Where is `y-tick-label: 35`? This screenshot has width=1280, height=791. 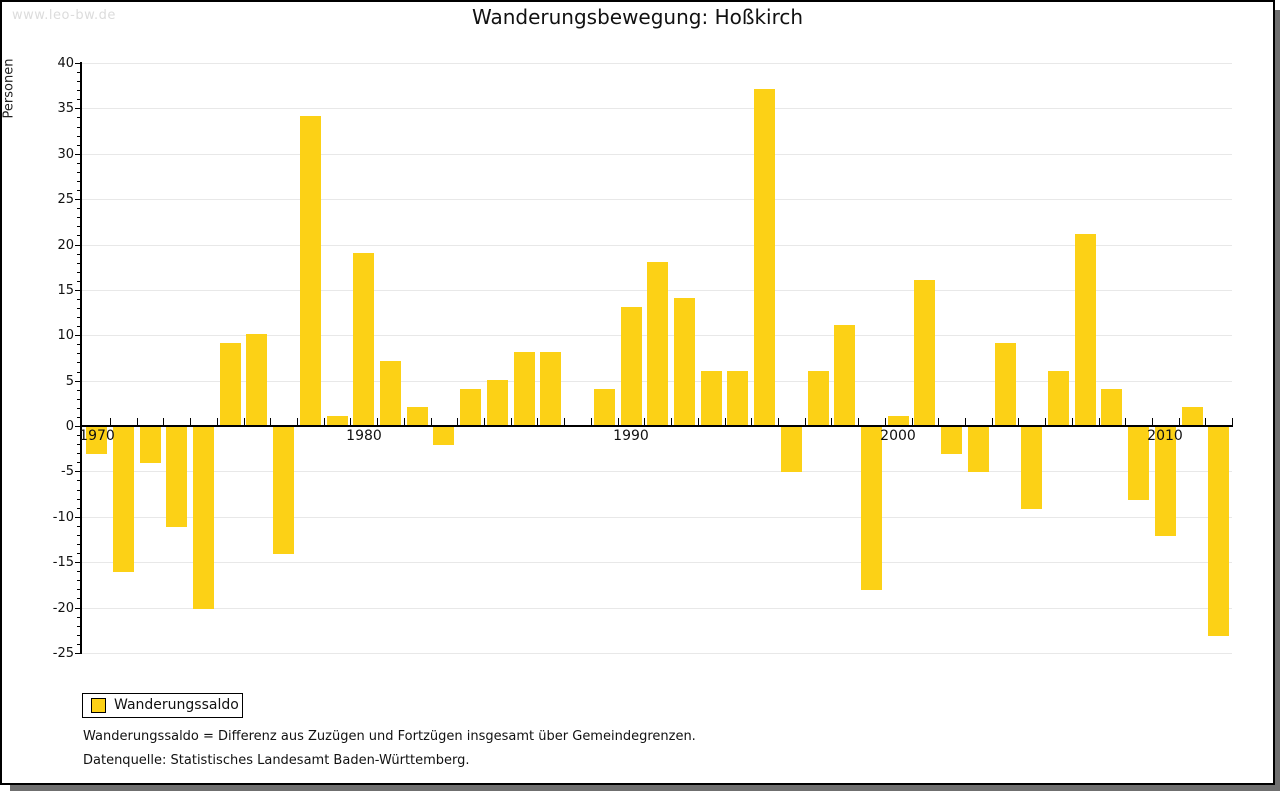 y-tick-label: 35 is located at coordinates (65, 108).